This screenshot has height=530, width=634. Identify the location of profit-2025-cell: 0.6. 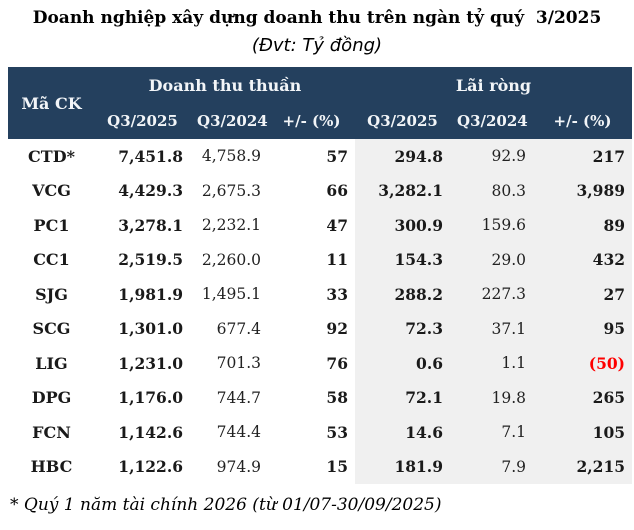
(402, 363).